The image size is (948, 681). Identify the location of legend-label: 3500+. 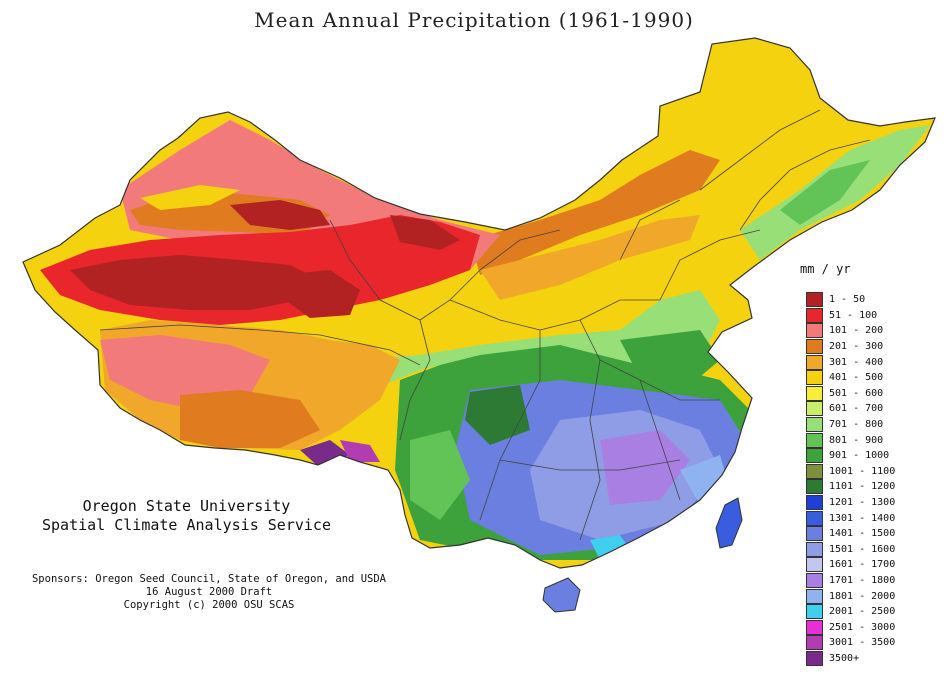
(844, 658).